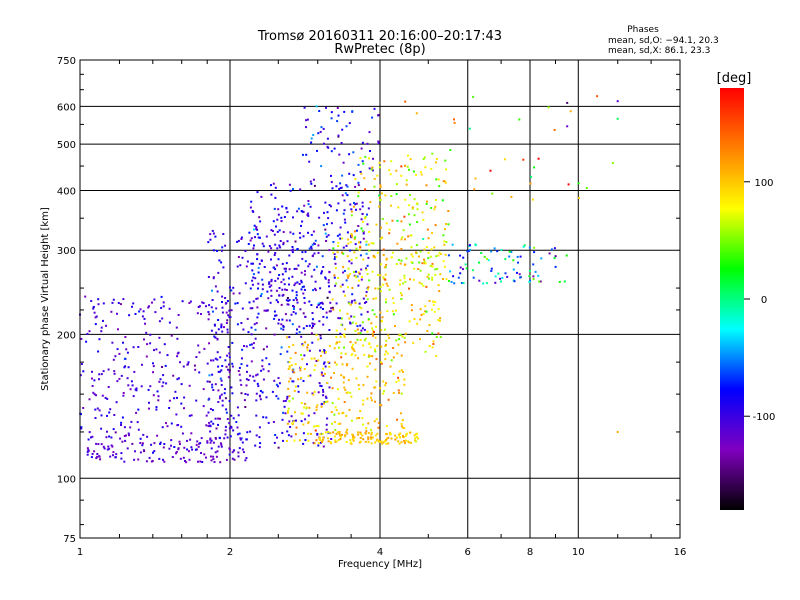  I want to click on colorbar-tick-label: 100, so click(763, 183).